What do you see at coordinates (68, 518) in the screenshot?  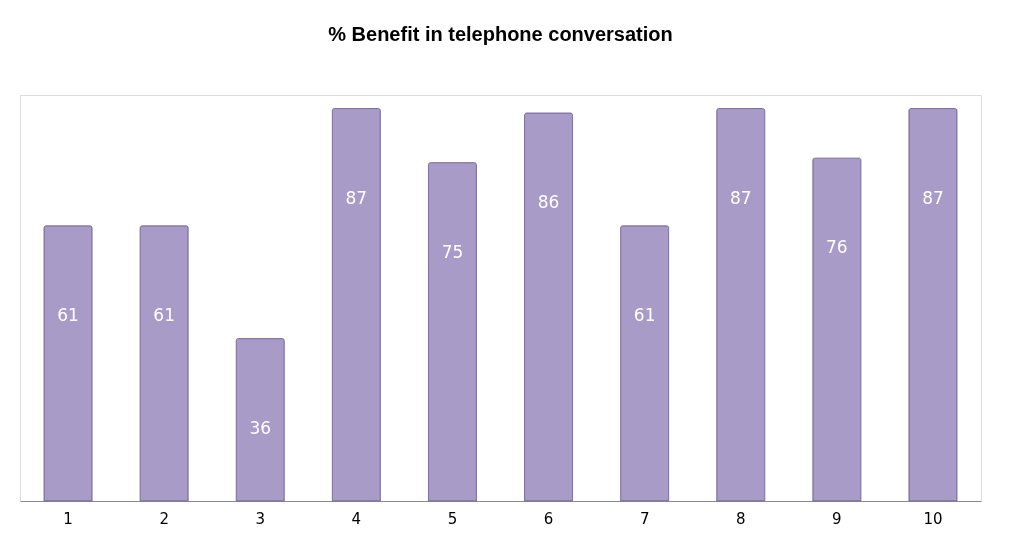 I see `x-tick-label: 1` at bounding box center [68, 518].